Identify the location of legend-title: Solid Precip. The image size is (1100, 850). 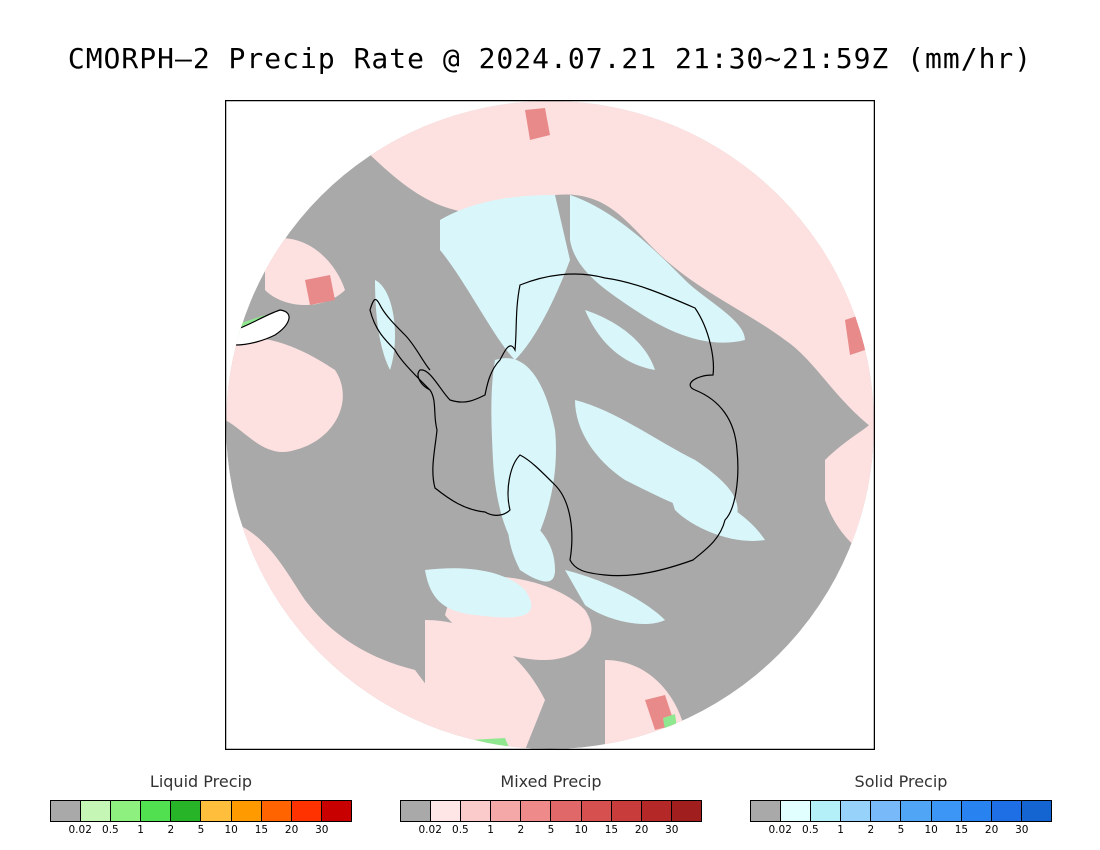
(901, 781).